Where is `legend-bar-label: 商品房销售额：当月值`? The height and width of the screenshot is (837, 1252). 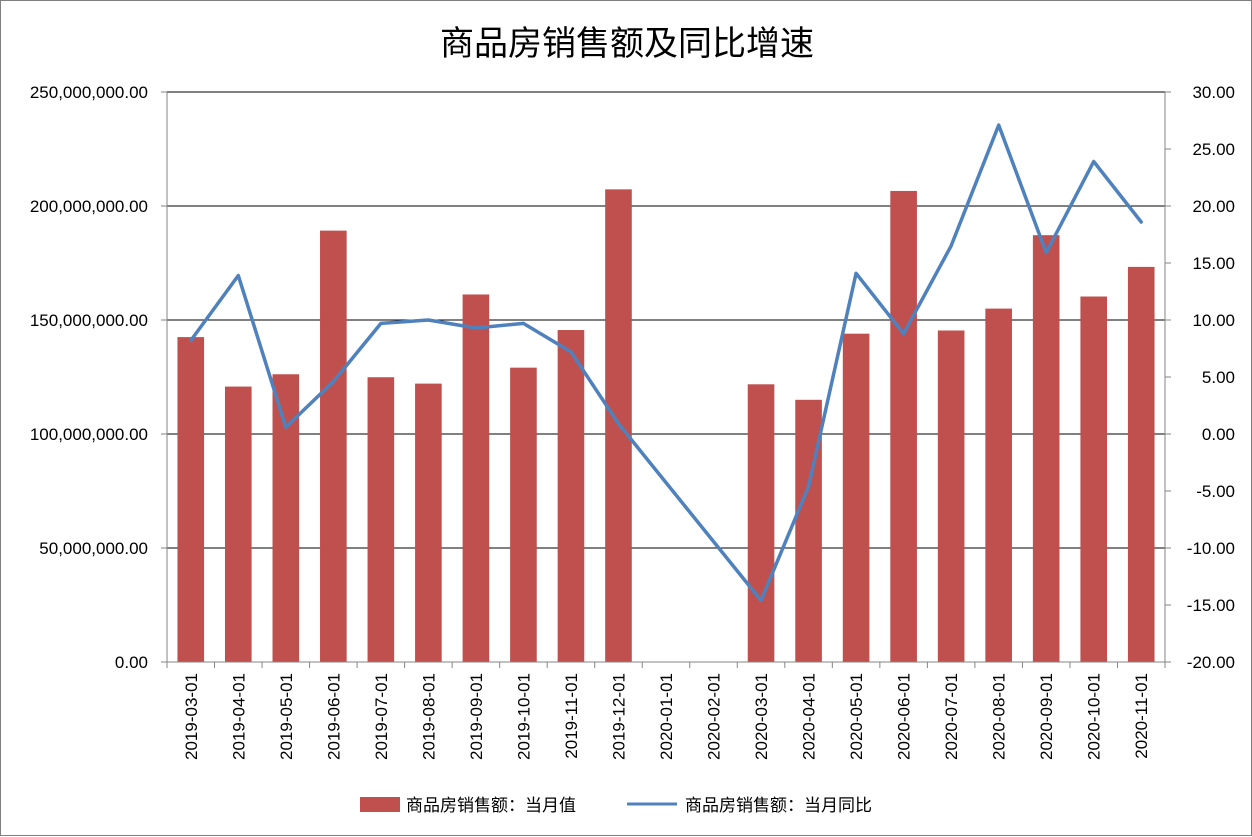 legend-bar-label: 商品房销售额：当月值 is located at coordinates (491, 806).